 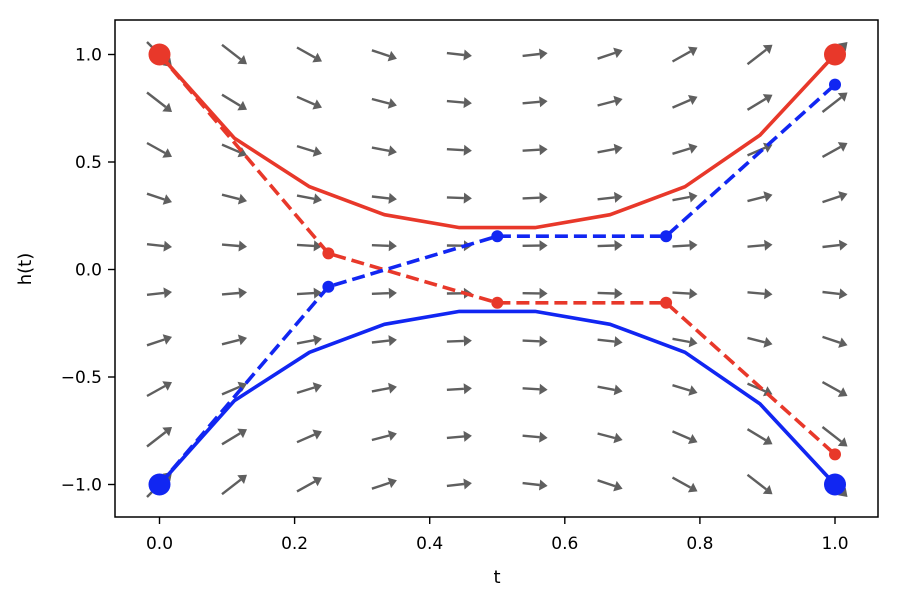 I want to click on series-red-dashed-marker, so click(x=666, y=302).